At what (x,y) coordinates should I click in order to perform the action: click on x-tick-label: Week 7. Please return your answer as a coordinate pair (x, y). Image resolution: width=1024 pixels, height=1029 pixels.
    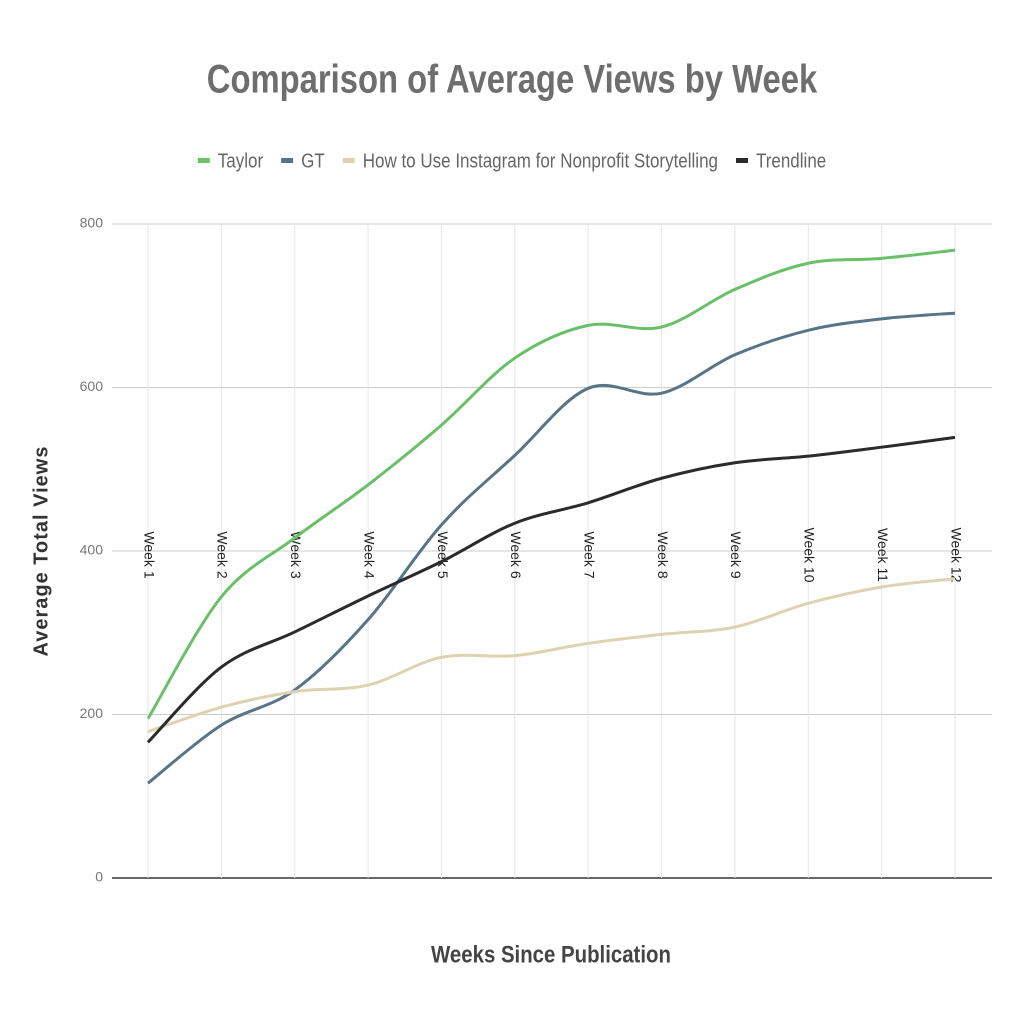
    Looking at the image, I should click on (589, 554).